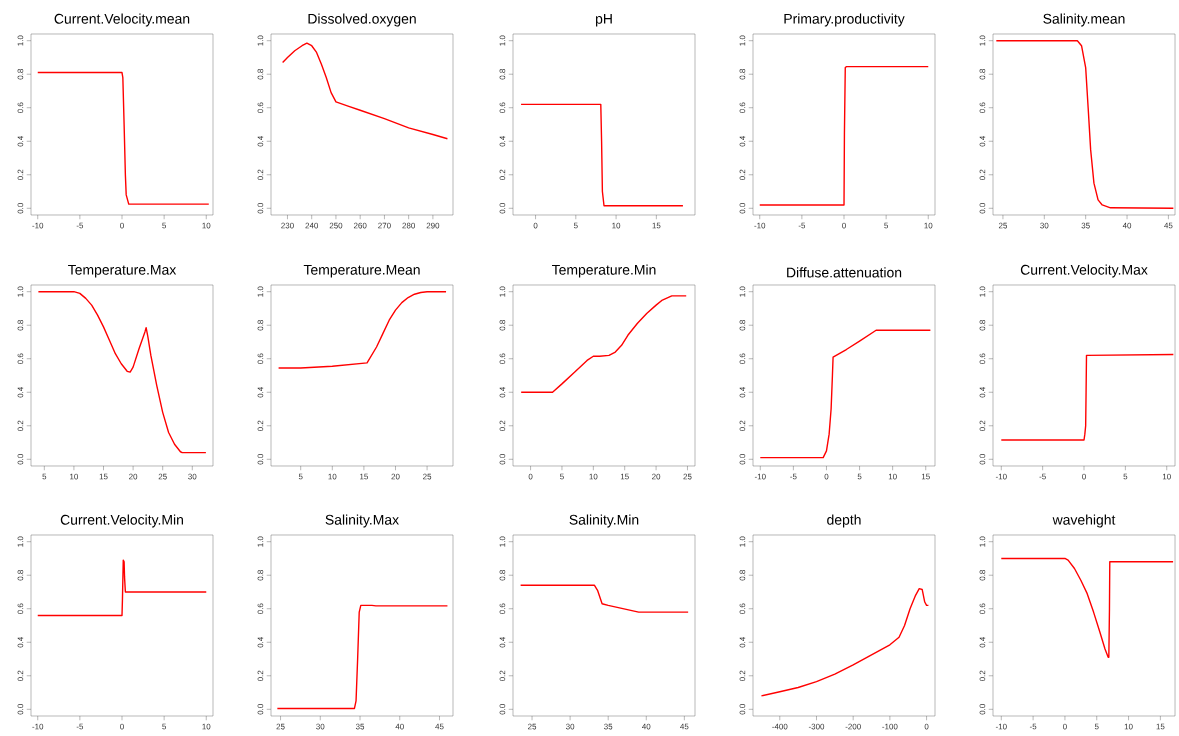  Describe the element at coordinates (122, 271) in the screenshot. I see `chart-title: Temperature.Max` at that location.